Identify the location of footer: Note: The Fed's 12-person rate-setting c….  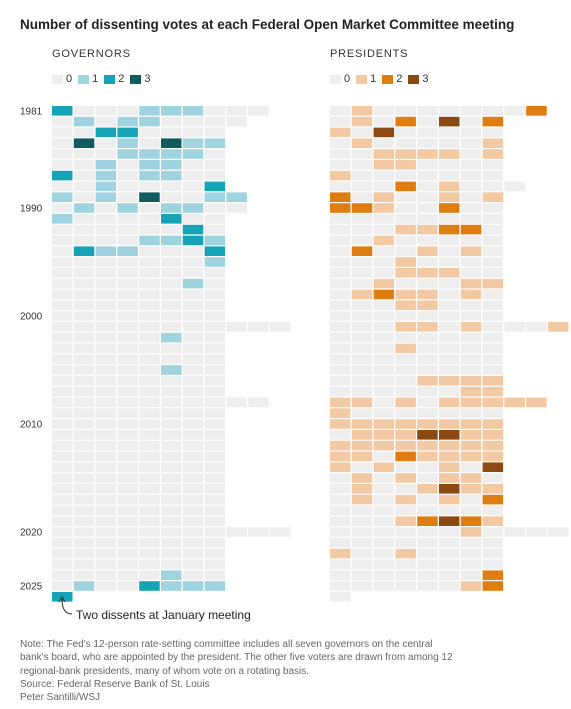
(240, 671).